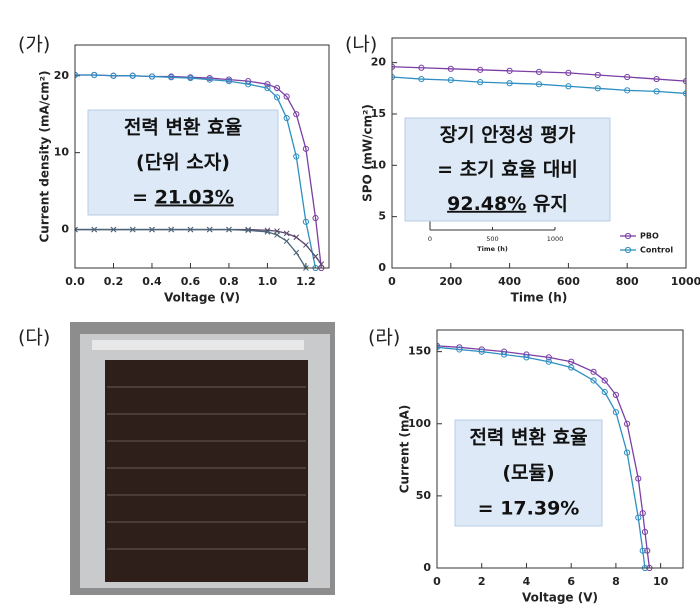  I want to click on x-tick-label: 800, so click(627, 281).